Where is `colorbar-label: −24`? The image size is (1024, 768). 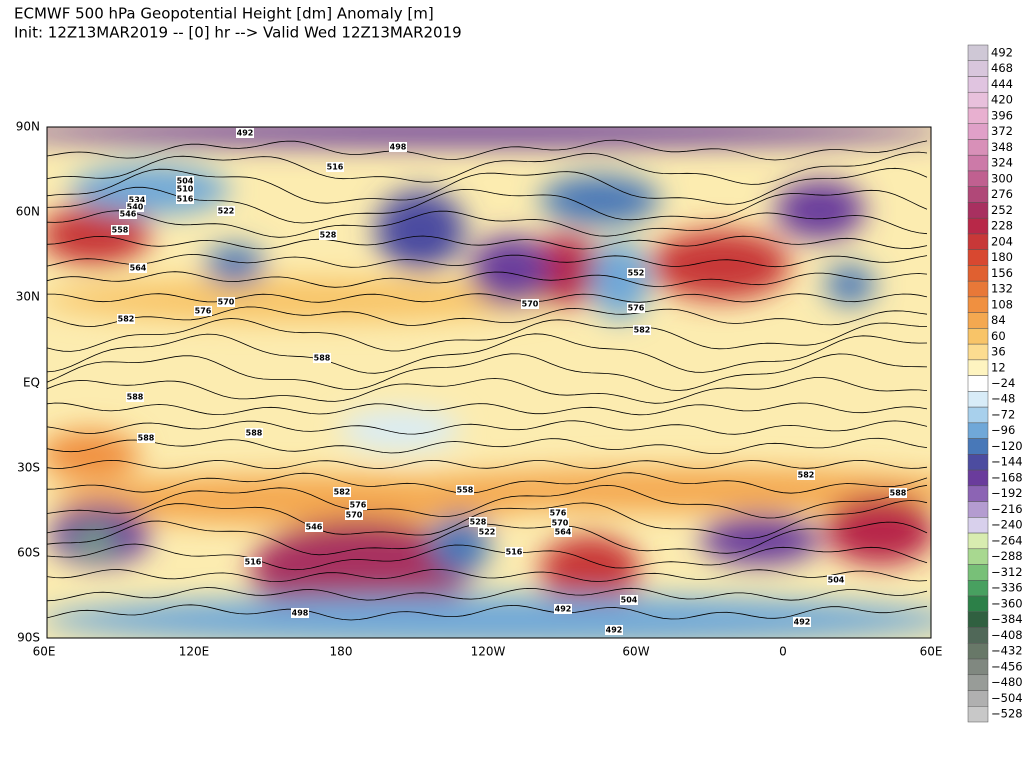
colorbar-label: −24 is located at coordinates (1003, 383).